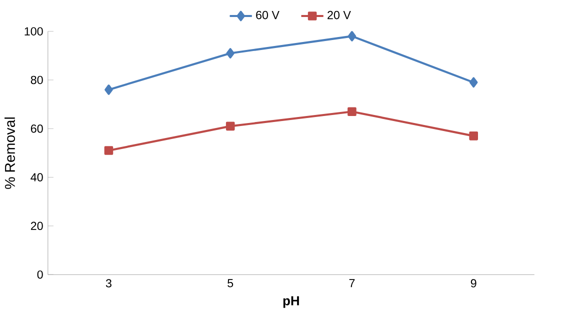  I want to click on legend-label: 60 V, so click(268, 15).